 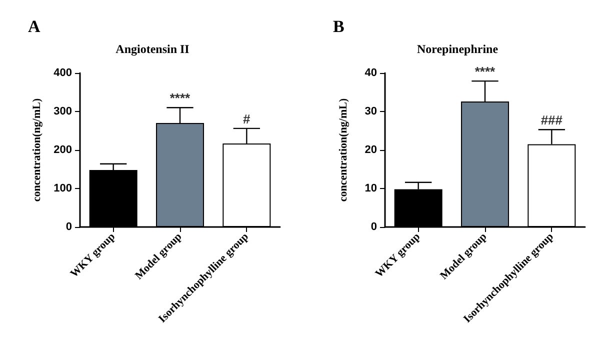 I want to click on y-tick-label: 30, so click(x=370, y=112).